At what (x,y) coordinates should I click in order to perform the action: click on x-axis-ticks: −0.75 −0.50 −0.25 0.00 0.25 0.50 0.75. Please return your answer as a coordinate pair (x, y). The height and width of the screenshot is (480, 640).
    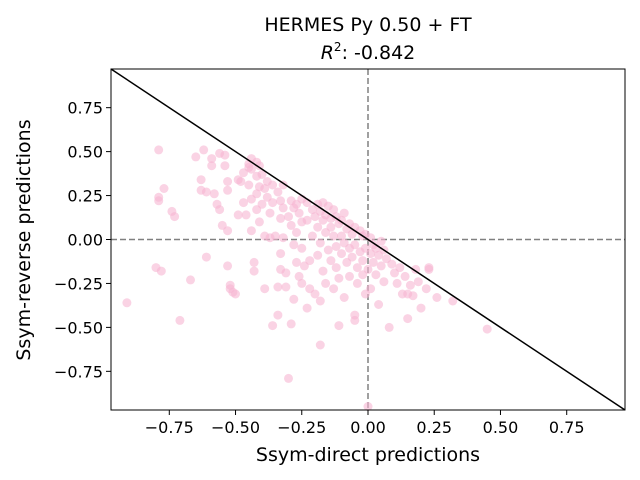
    Looking at the image, I should click on (365, 423).